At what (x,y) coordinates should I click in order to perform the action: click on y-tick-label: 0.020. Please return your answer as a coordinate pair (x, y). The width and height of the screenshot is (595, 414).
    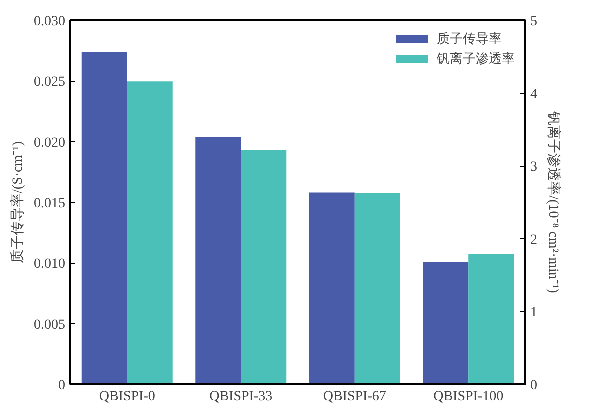
    Looking at the image, I should click on (50, 143).